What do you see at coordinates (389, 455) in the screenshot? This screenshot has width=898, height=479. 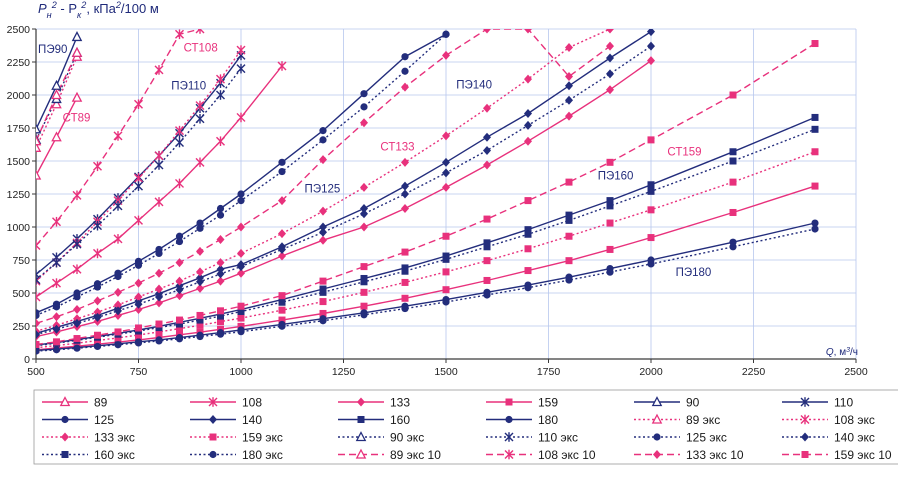 I see `legend-item: 89 экс 10` at bounding box center [389, 455].